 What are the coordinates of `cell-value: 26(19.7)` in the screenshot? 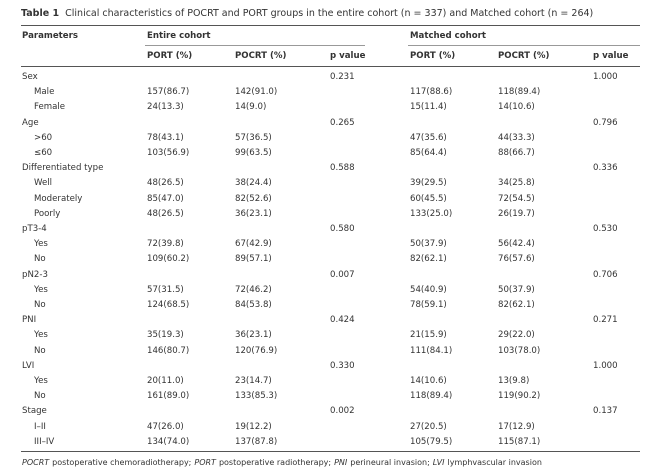 It's located at (516, 213).